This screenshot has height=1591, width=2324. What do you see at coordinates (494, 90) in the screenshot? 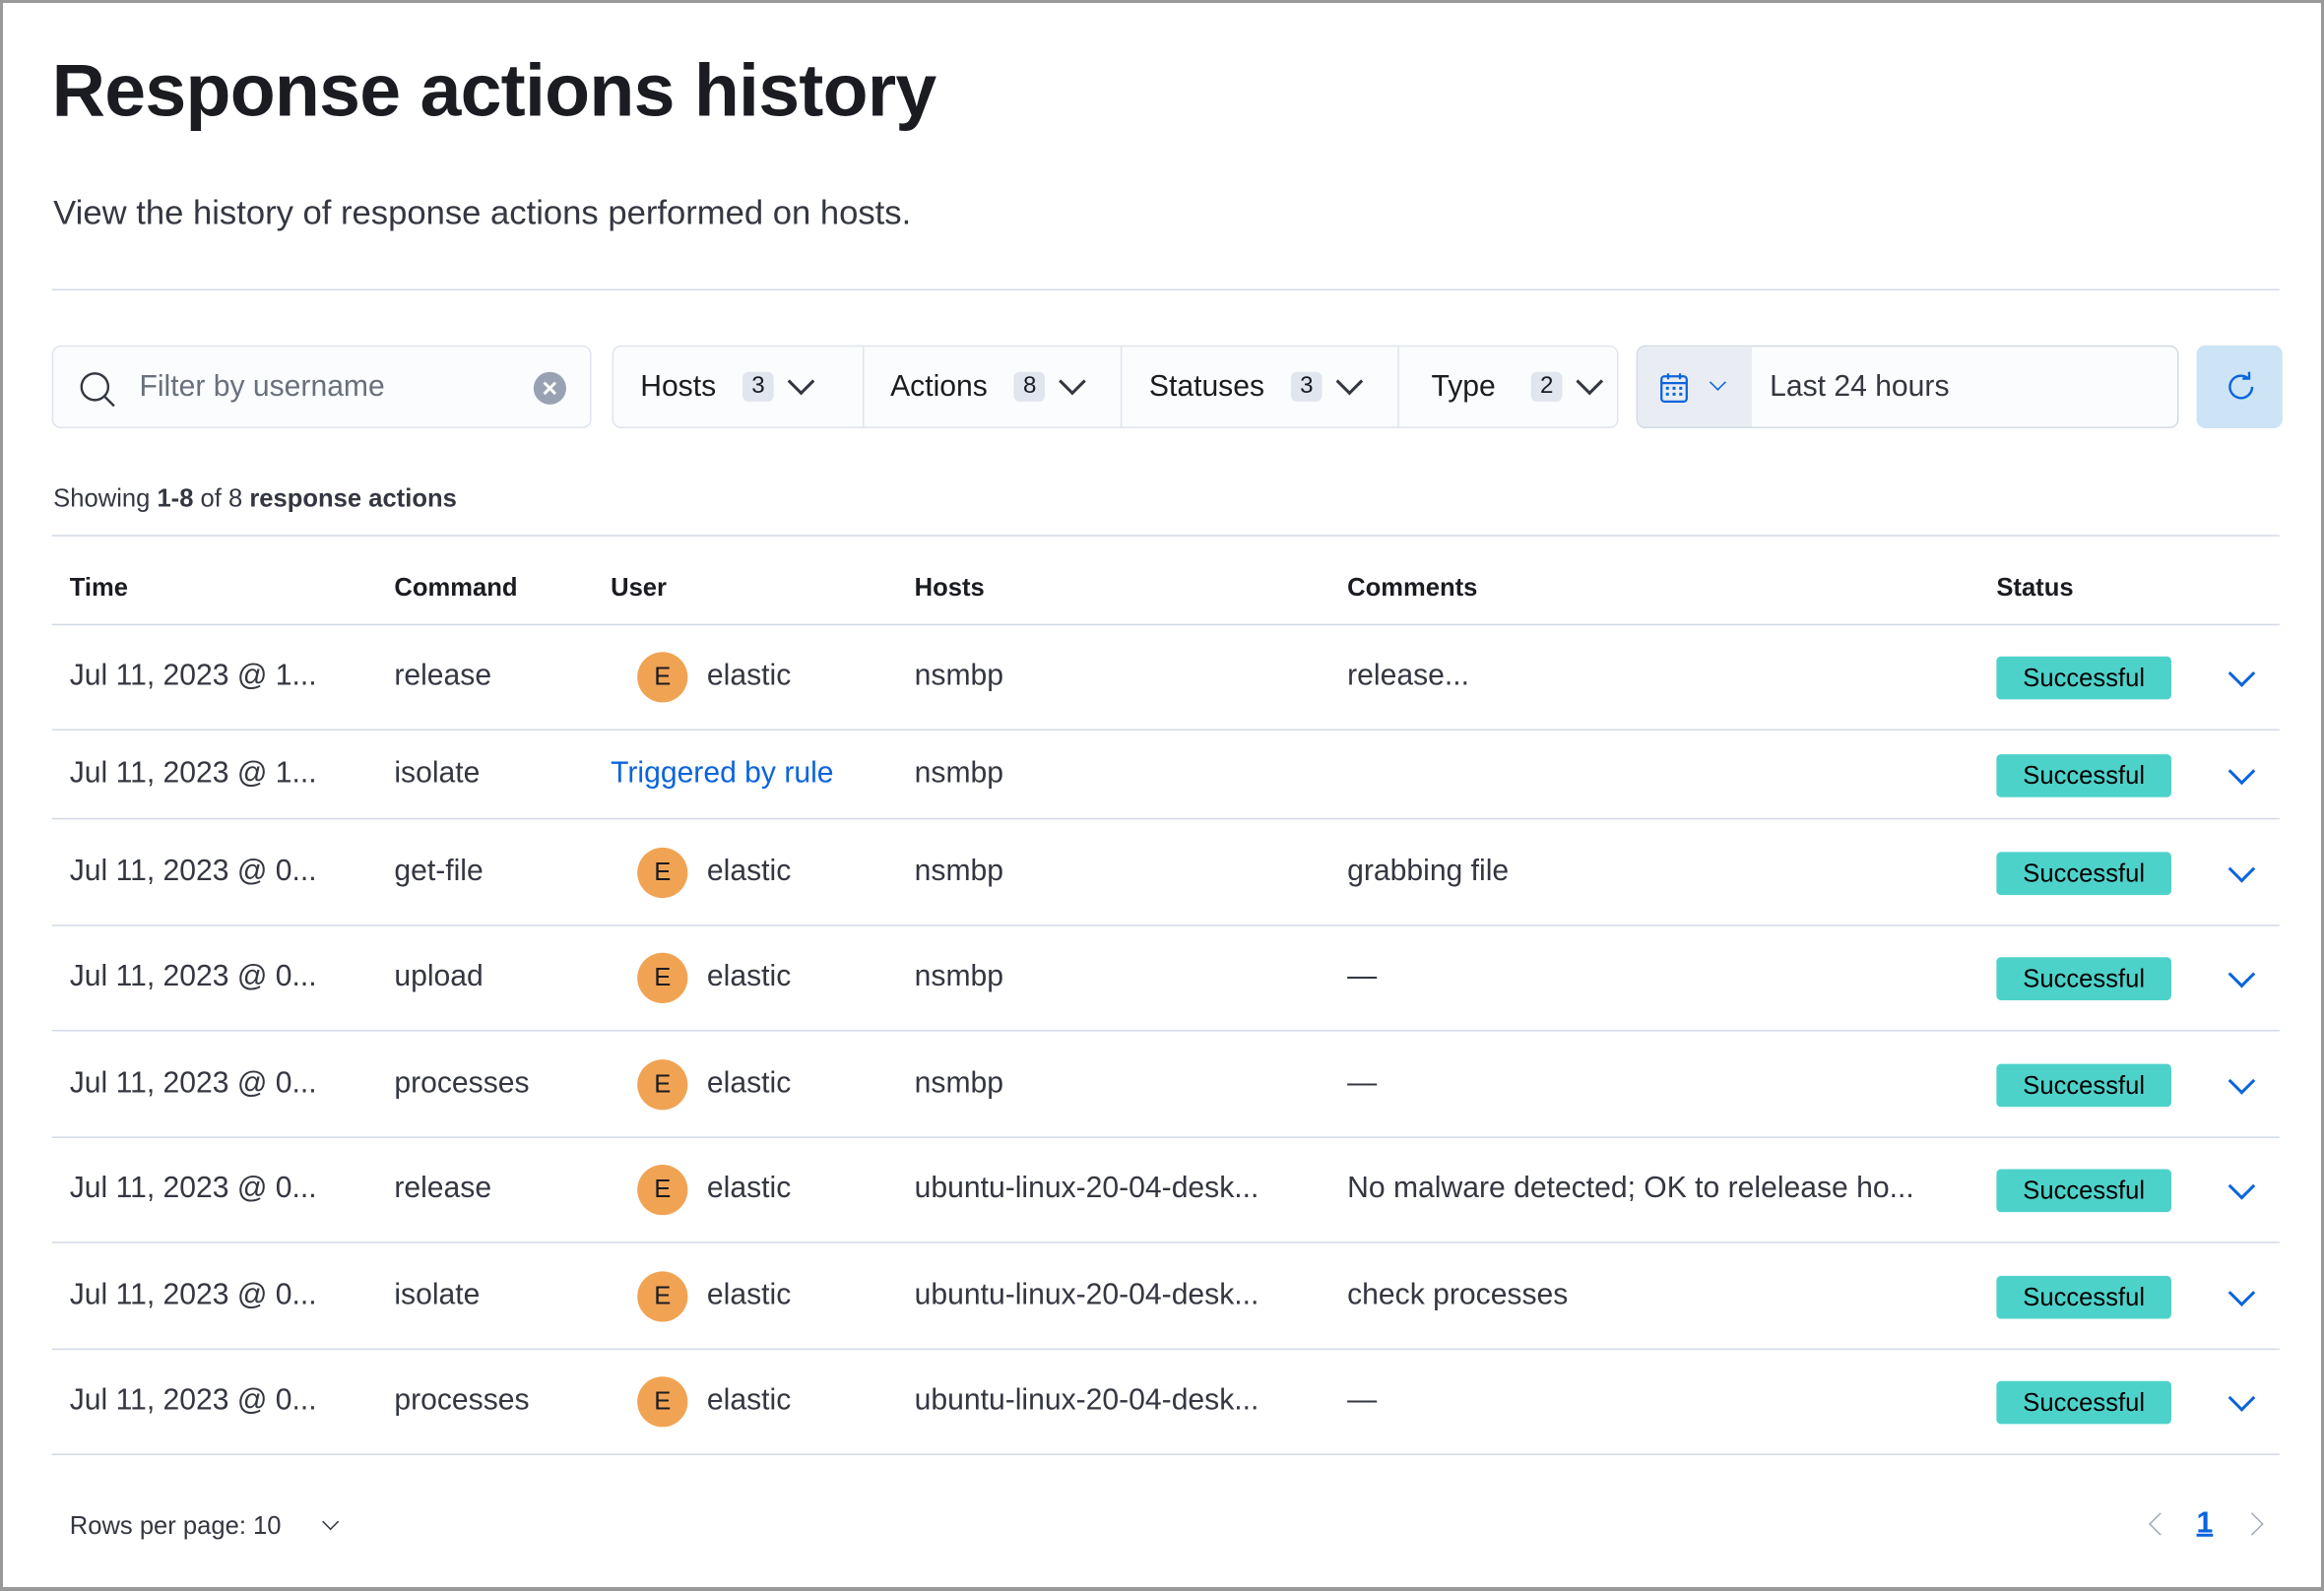
I see `page-title: Response actions history` at bounding box center [494, 90].